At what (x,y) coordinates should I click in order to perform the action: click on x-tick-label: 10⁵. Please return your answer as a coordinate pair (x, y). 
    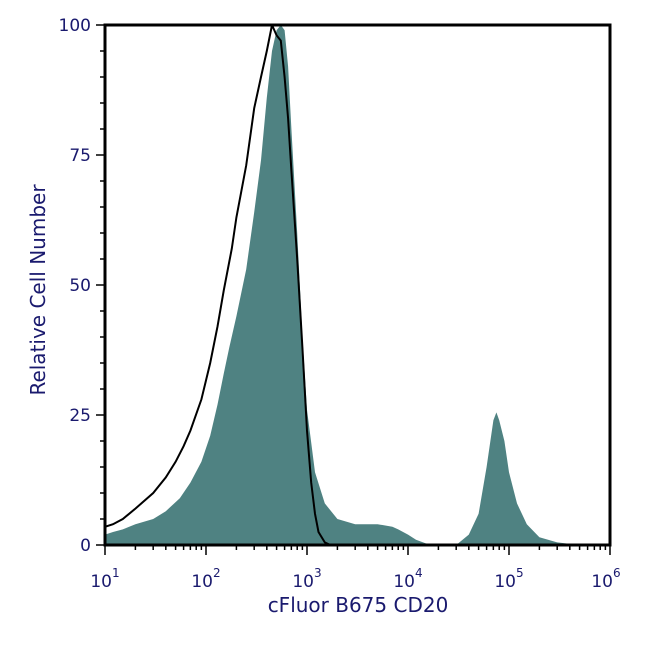
    Looking at the image, I should click on (508, 579).